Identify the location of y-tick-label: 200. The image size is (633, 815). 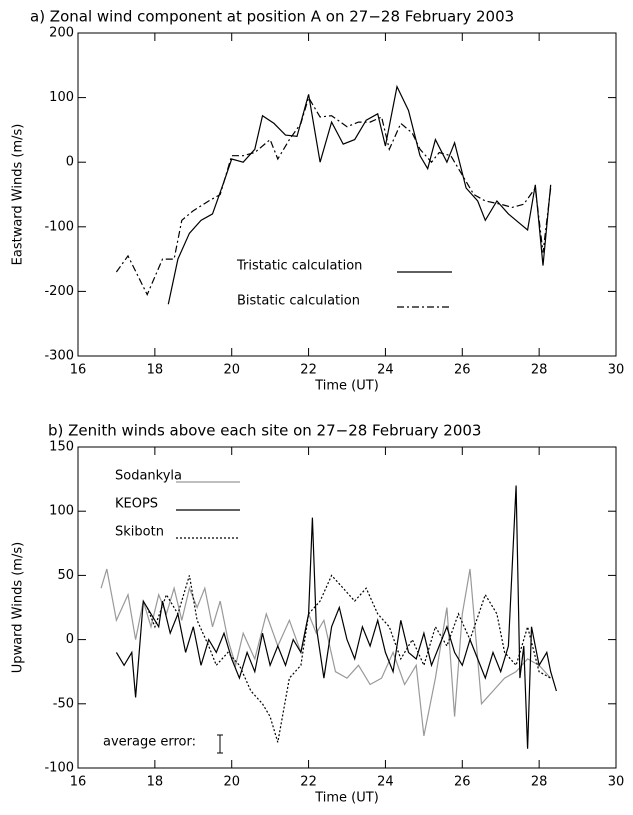
(61, 33).